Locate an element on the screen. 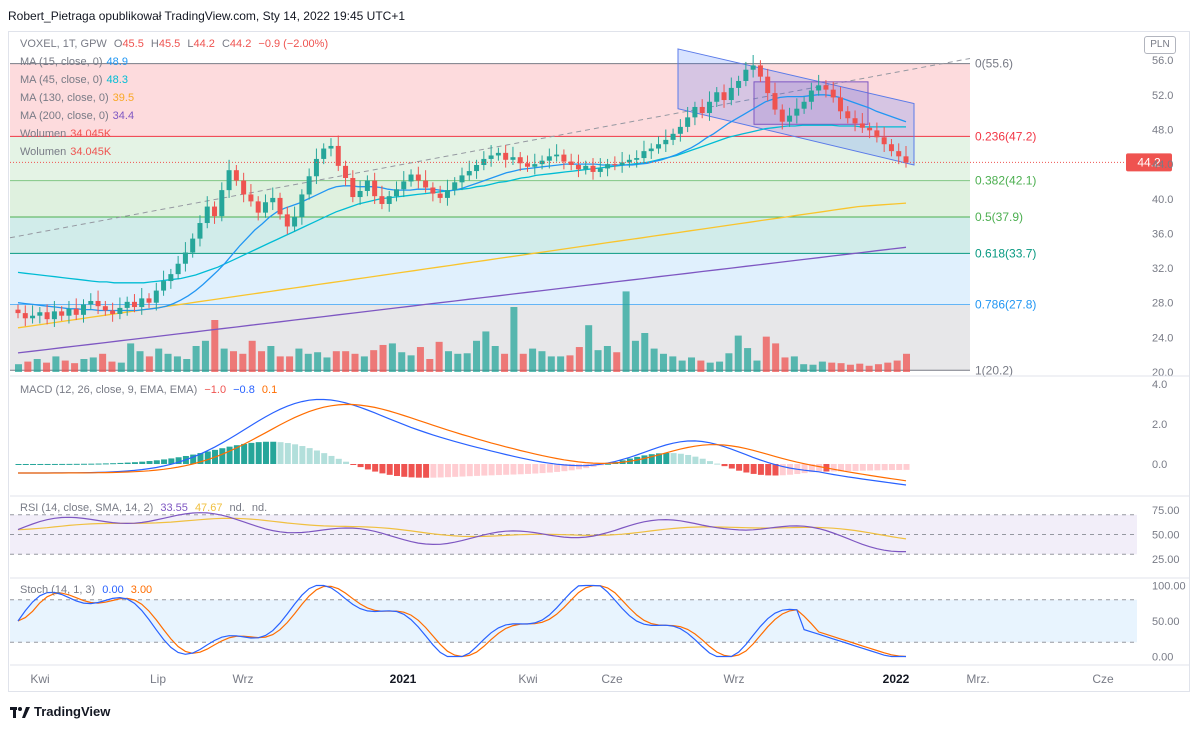 The width and height of the screenshot is (1200, 731). ohlc-change: −0.9 (−2.00%) is located at coordinates (293, 44).